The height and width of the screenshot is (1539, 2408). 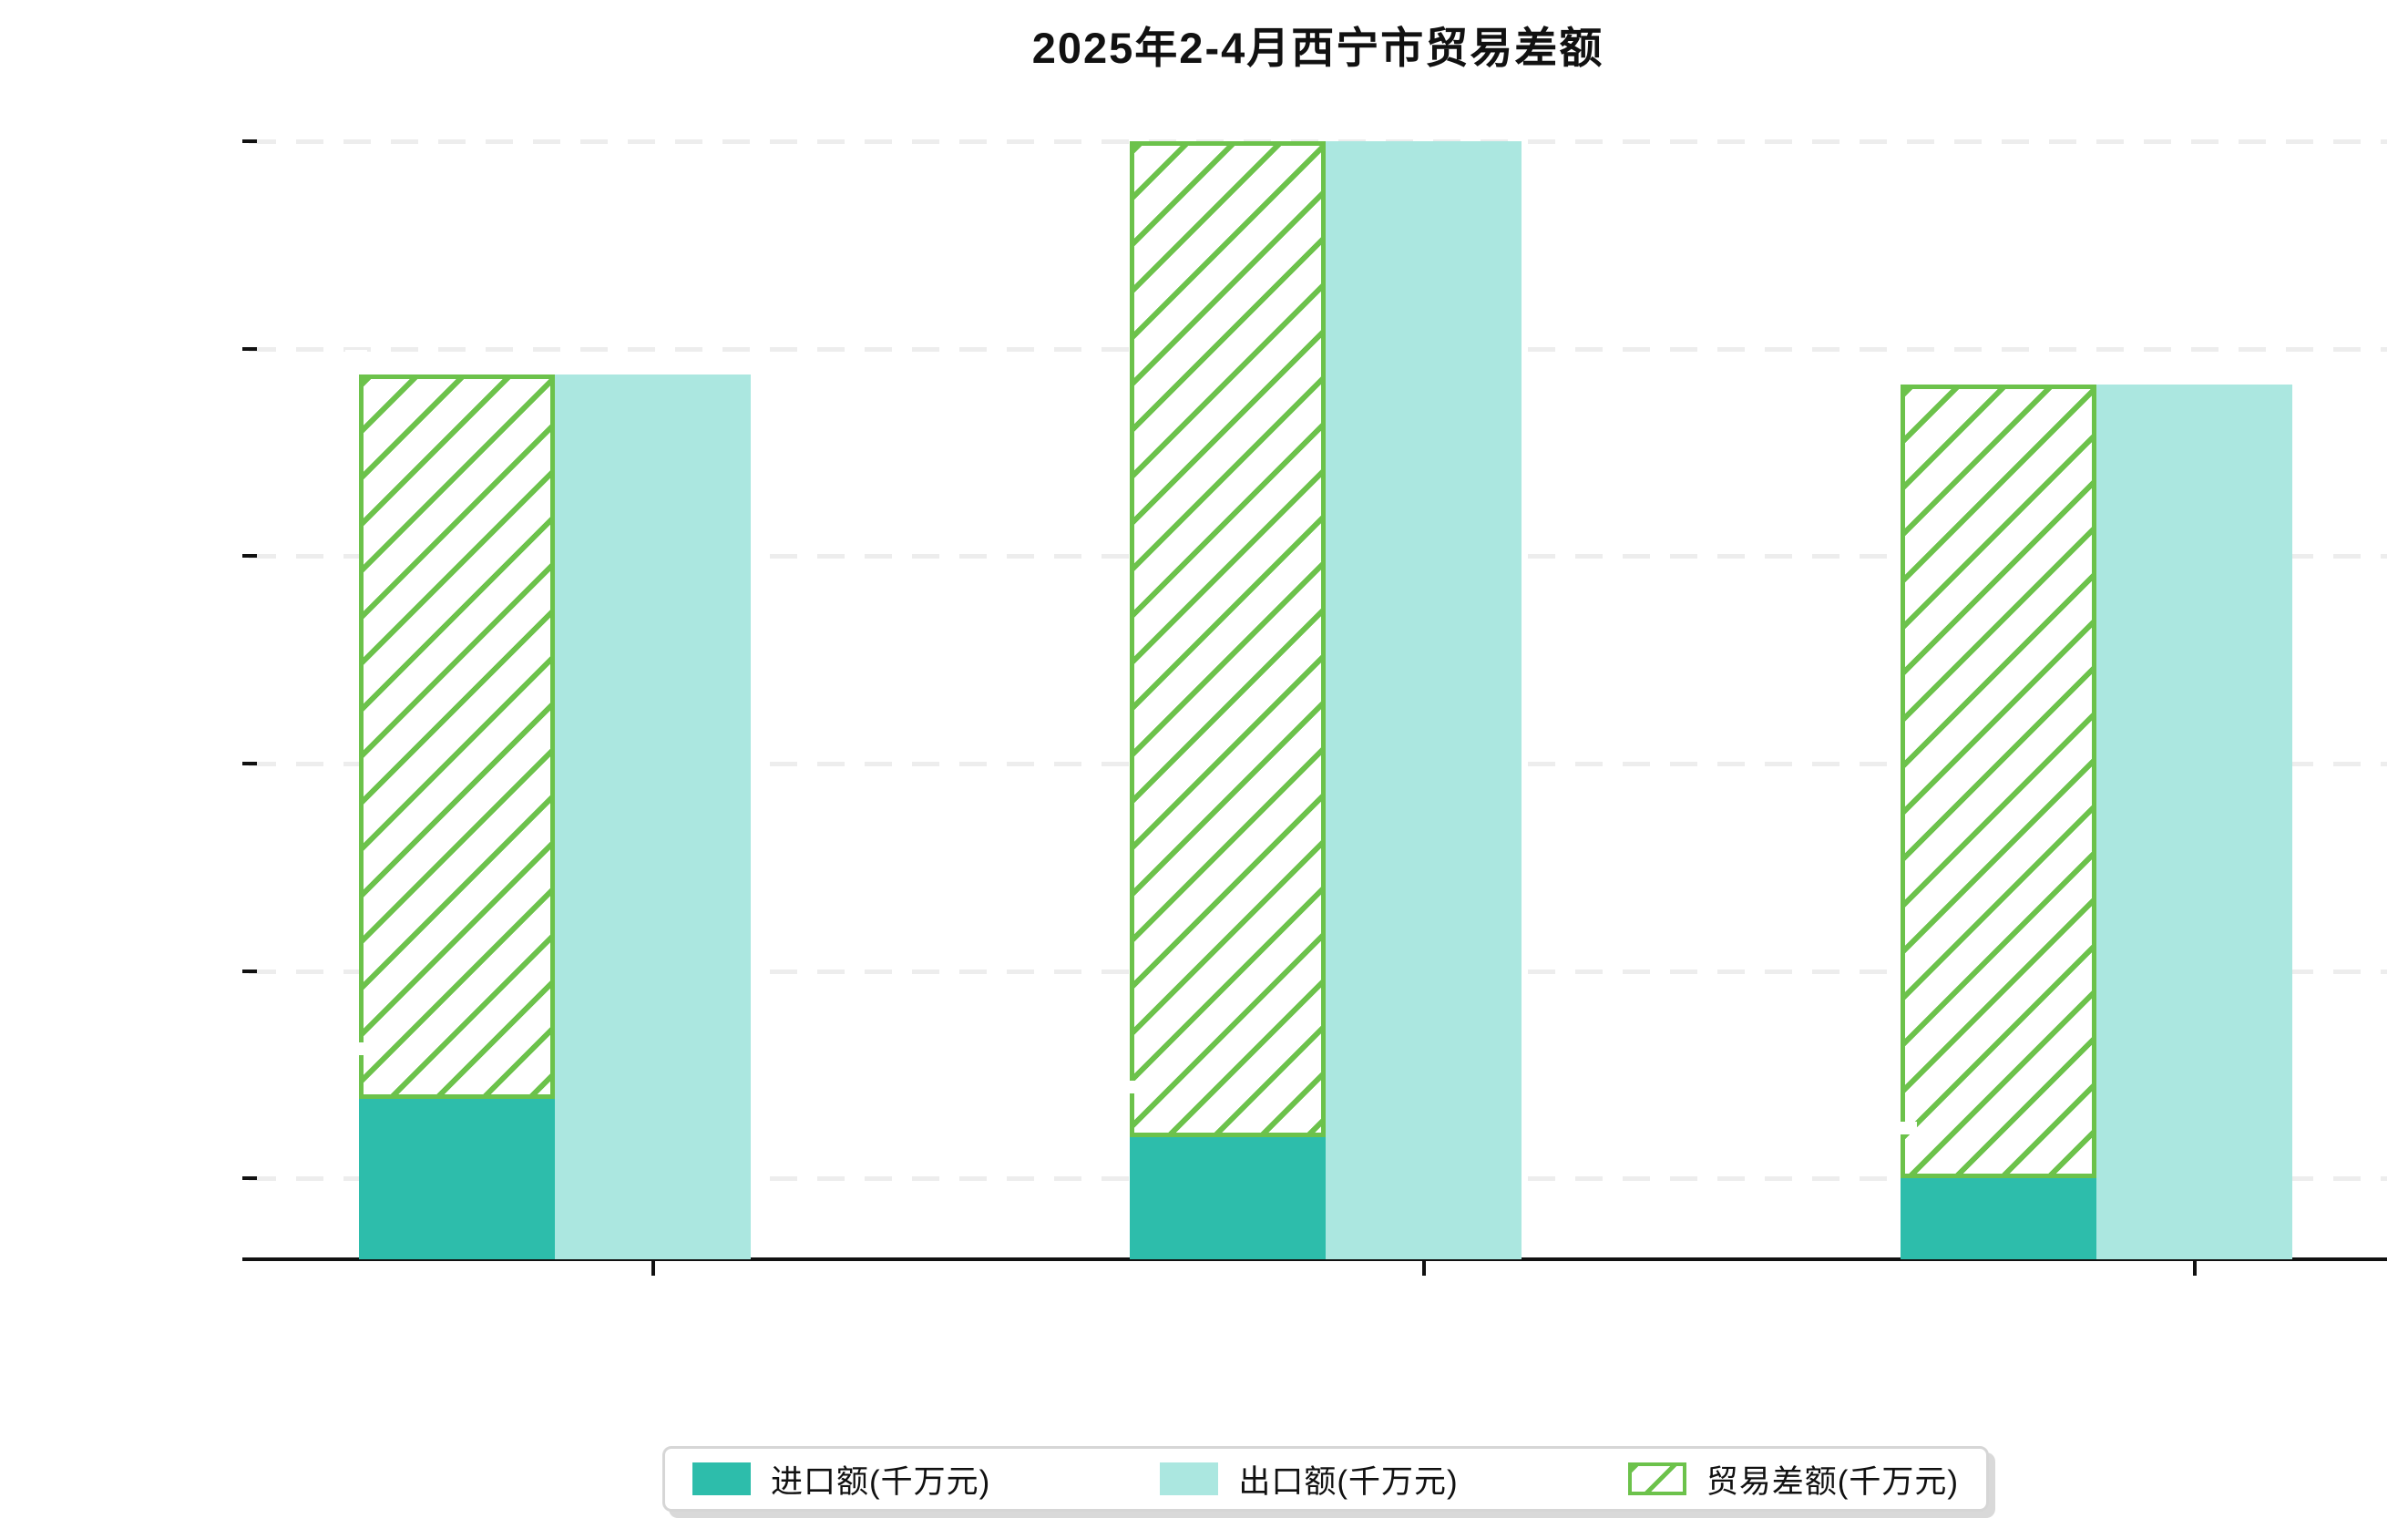 What do you see at coordinates (1349, 1482) in the screenshot?
I see `legend-label: 出口额(千万元)` at bounding box center [1349, 1482].